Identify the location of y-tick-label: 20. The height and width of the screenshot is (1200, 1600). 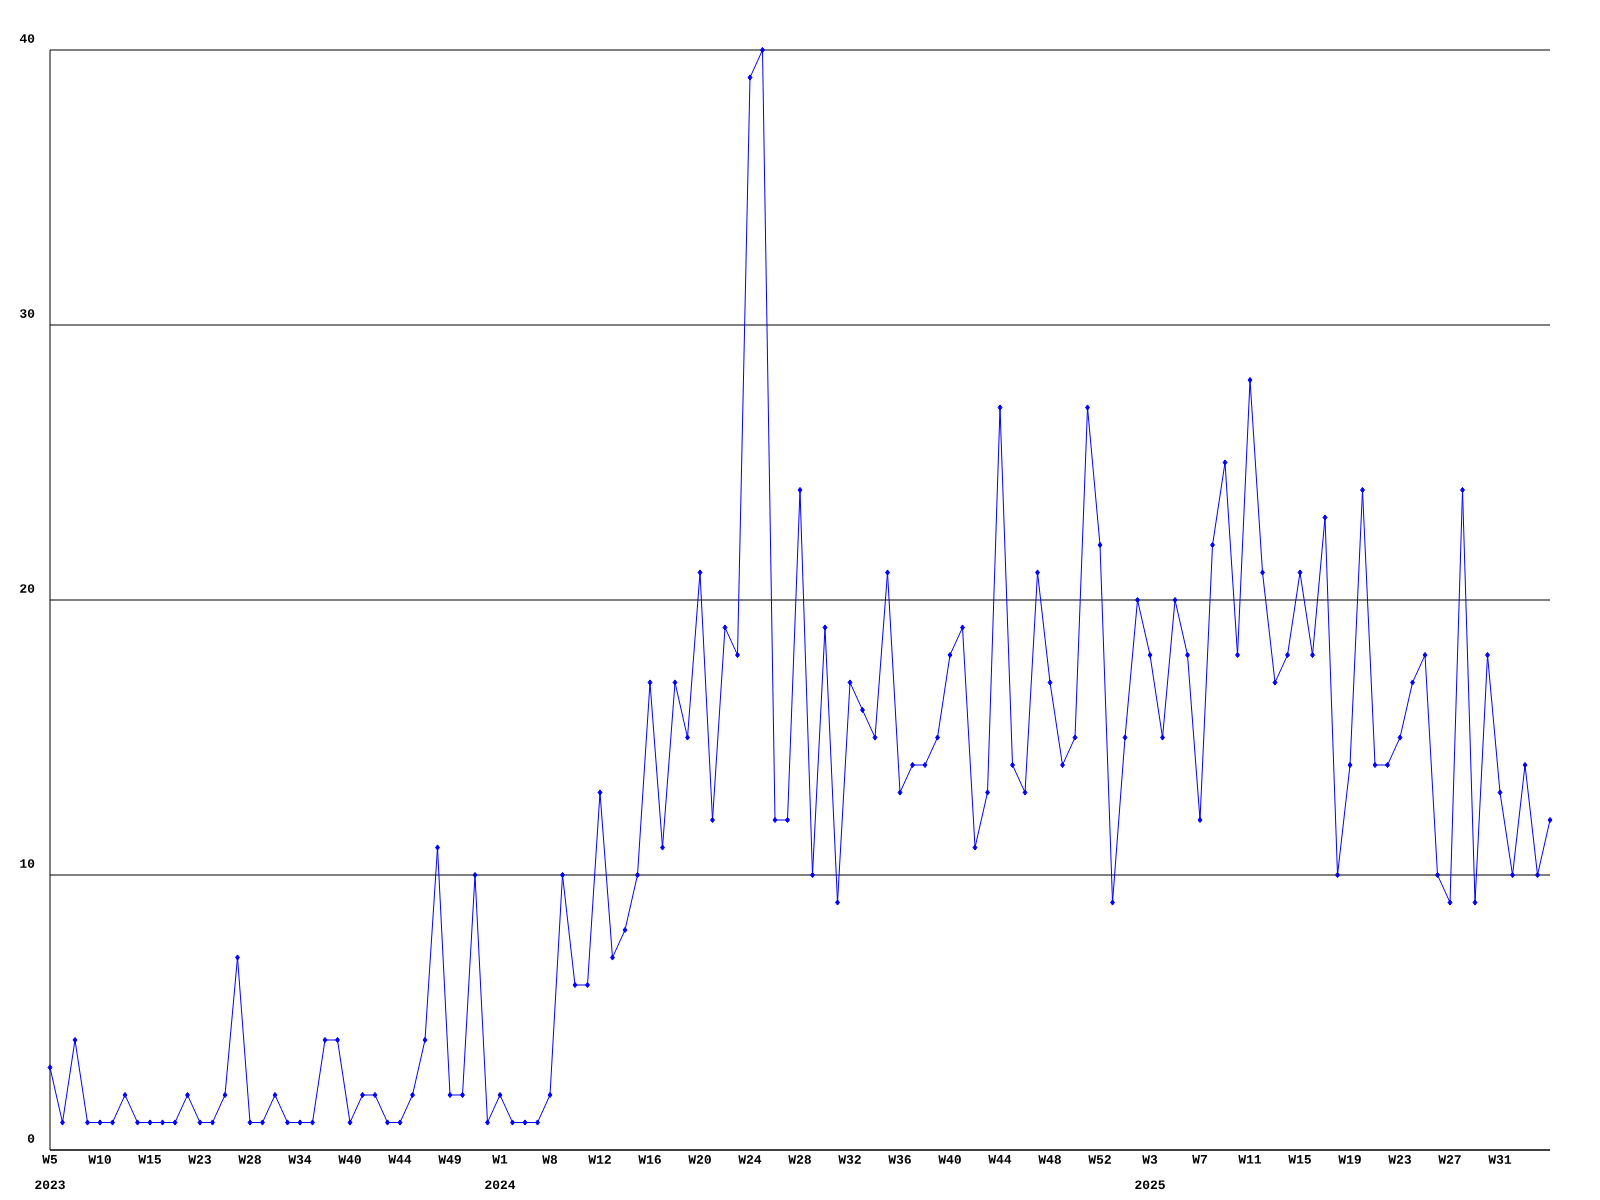
(27, 588).